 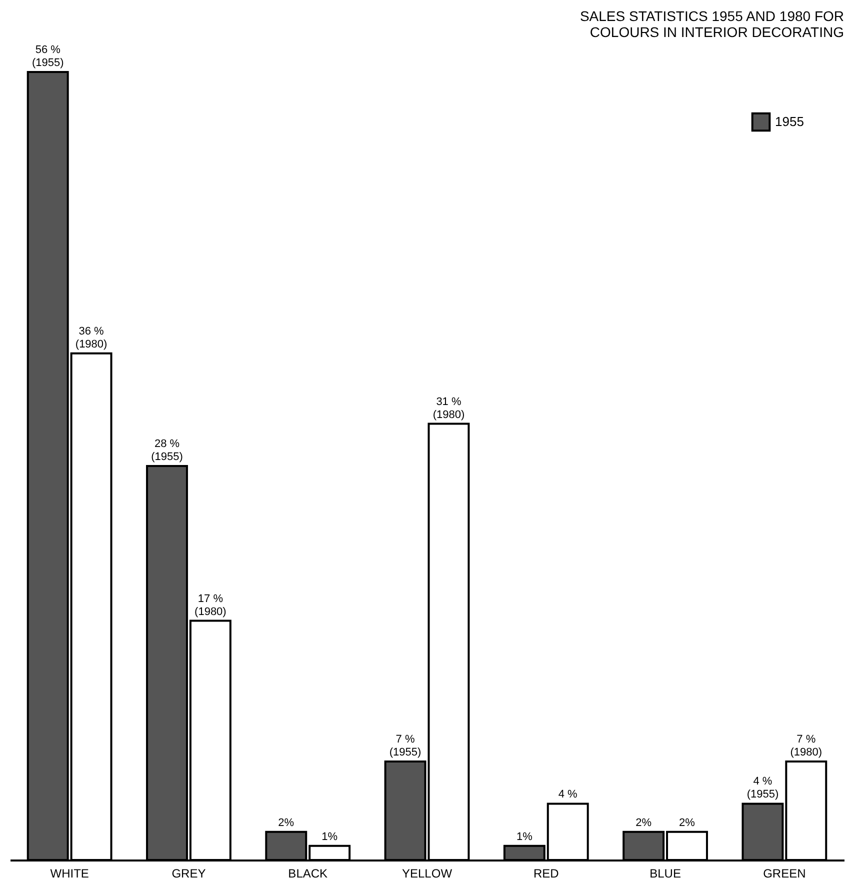 What do you see at coordinates (308, 873) in the screenshot?
I see `x-tick-label: BLACK` at bounding box center [308, 873].